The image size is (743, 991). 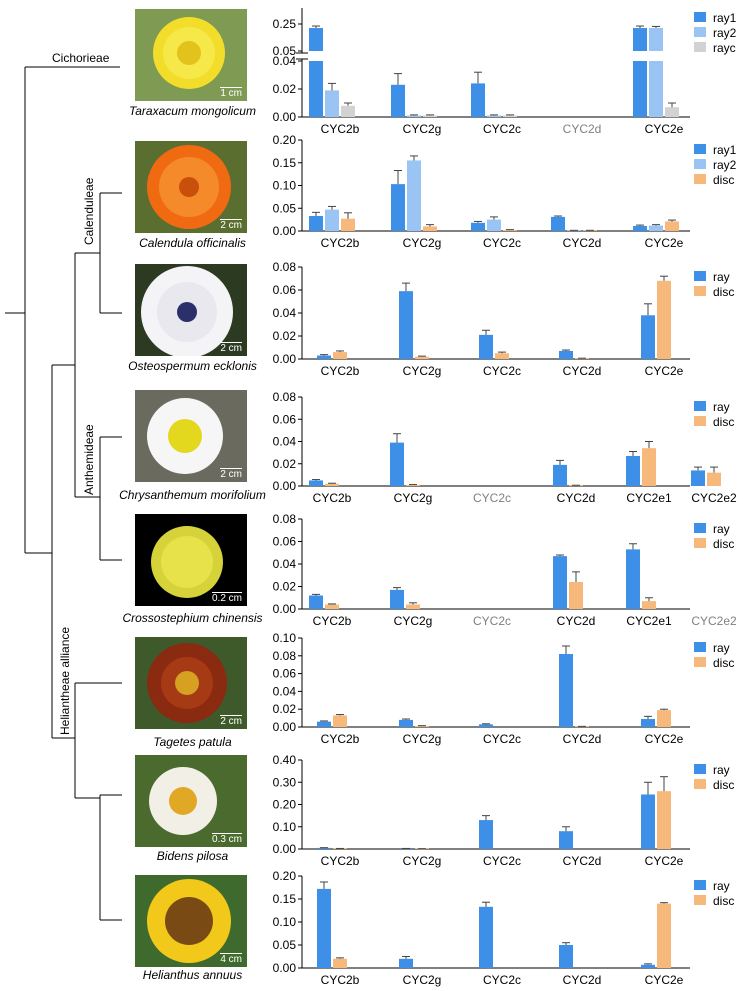 I want to click on legend-swatch-ray2, so click(x=700, y=32).